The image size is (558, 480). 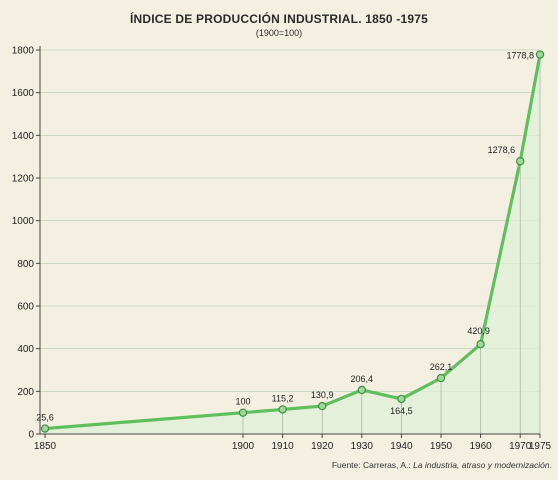 I want to click on y-tick-label: 1000, so click(x=23, y=221).